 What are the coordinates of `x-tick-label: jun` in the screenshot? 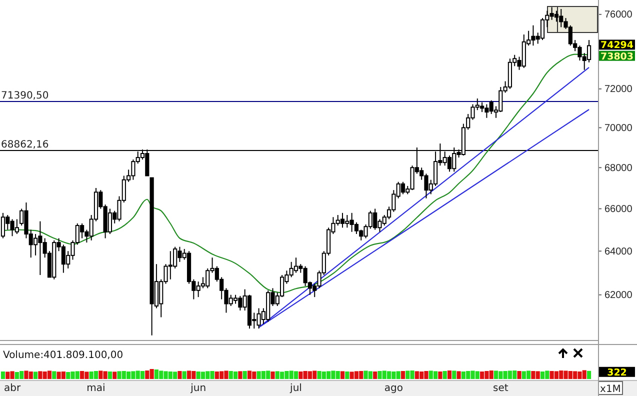 It's located at (198, 388).